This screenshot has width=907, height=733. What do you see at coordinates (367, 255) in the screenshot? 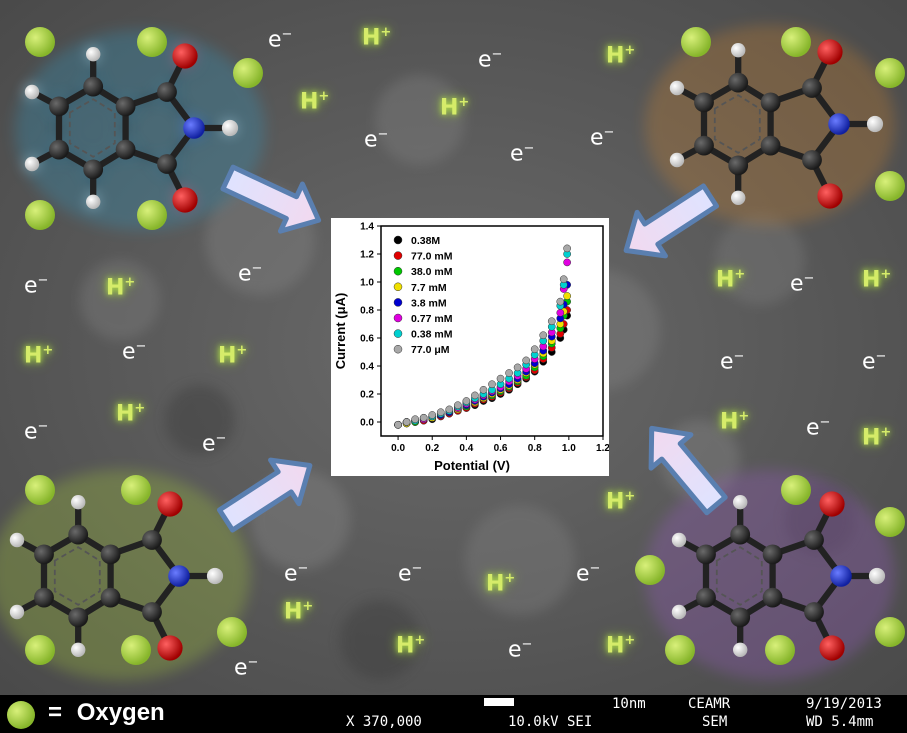
I see `y-tick-label: 1.2` at bounding box center [367, 255].